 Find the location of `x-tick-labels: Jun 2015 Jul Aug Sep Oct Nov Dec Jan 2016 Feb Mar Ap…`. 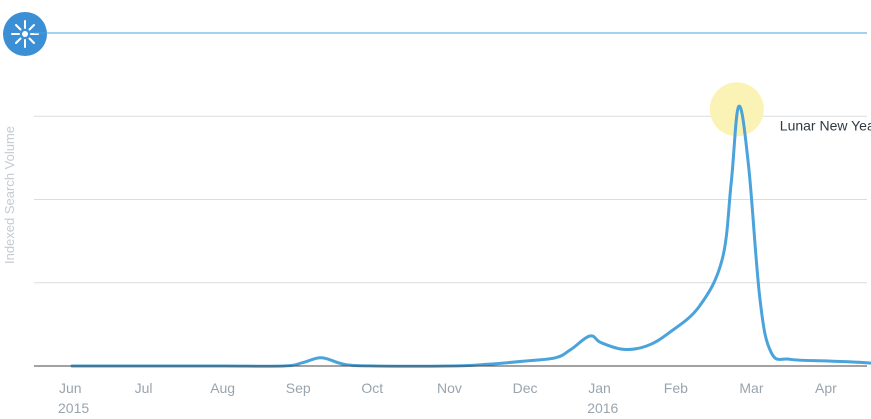

x-tick-labels: Jun 2015 Jul Aug Sep Oct Nov Dec Jan 2016 Feb Mar Ap… is located at coordinates (447, 398).